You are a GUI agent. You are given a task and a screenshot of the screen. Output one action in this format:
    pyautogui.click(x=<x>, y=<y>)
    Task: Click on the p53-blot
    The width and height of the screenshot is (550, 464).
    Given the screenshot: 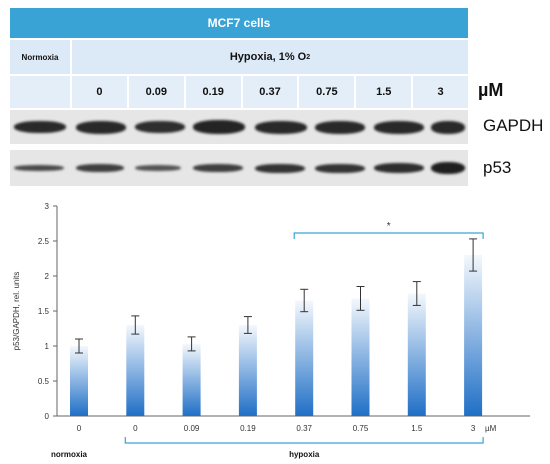 What is the action you would take?
    pyautogui.click(x=239, y=168)
    